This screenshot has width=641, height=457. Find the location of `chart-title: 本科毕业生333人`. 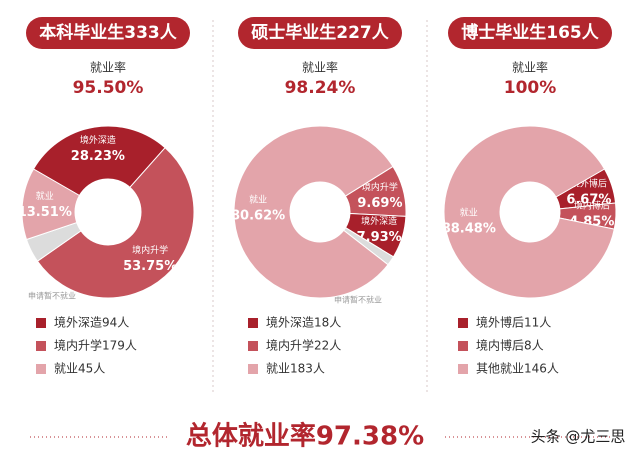

chart-title: 本科毕业生333人 is located at coordinates (108, 32).